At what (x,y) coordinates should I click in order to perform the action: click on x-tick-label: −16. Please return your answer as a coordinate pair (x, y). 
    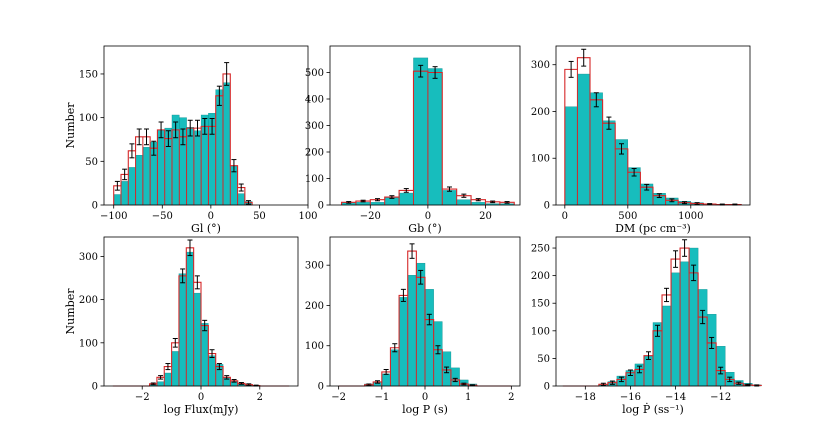
    Looking at the image, I should click on (630, 397).